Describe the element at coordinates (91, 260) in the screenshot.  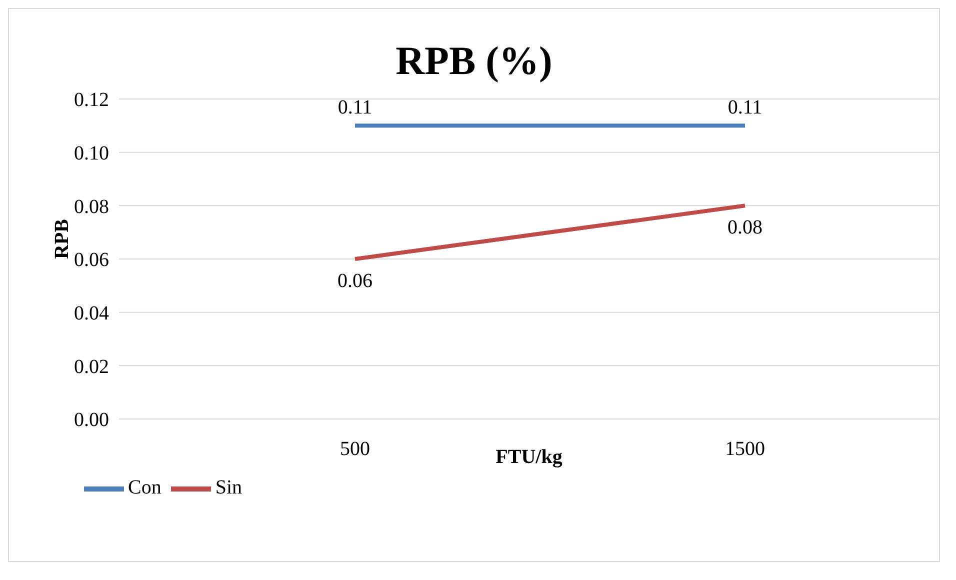
I see `y-tick-label: 0.06` at that location.